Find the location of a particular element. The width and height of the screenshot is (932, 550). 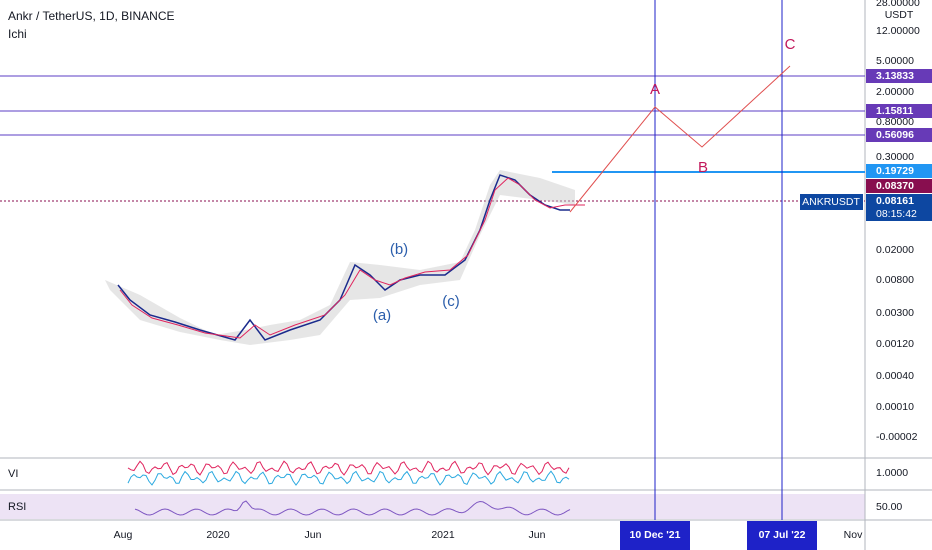

time-tick-label: 2020 is located at coordinates (218, 535).